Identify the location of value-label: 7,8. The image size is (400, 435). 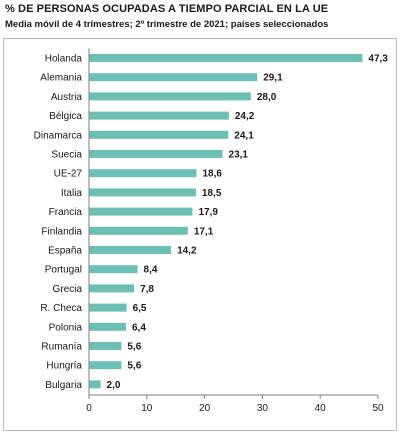
(147, 289).